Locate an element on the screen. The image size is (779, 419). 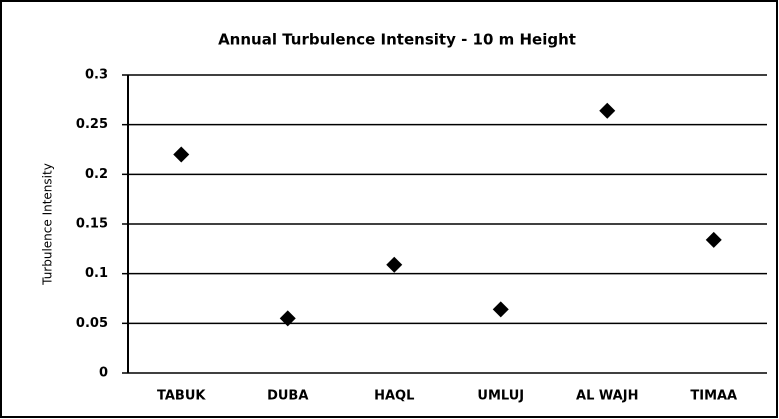
y-tick-label: 0.2 is located at coordinates (96, 174).